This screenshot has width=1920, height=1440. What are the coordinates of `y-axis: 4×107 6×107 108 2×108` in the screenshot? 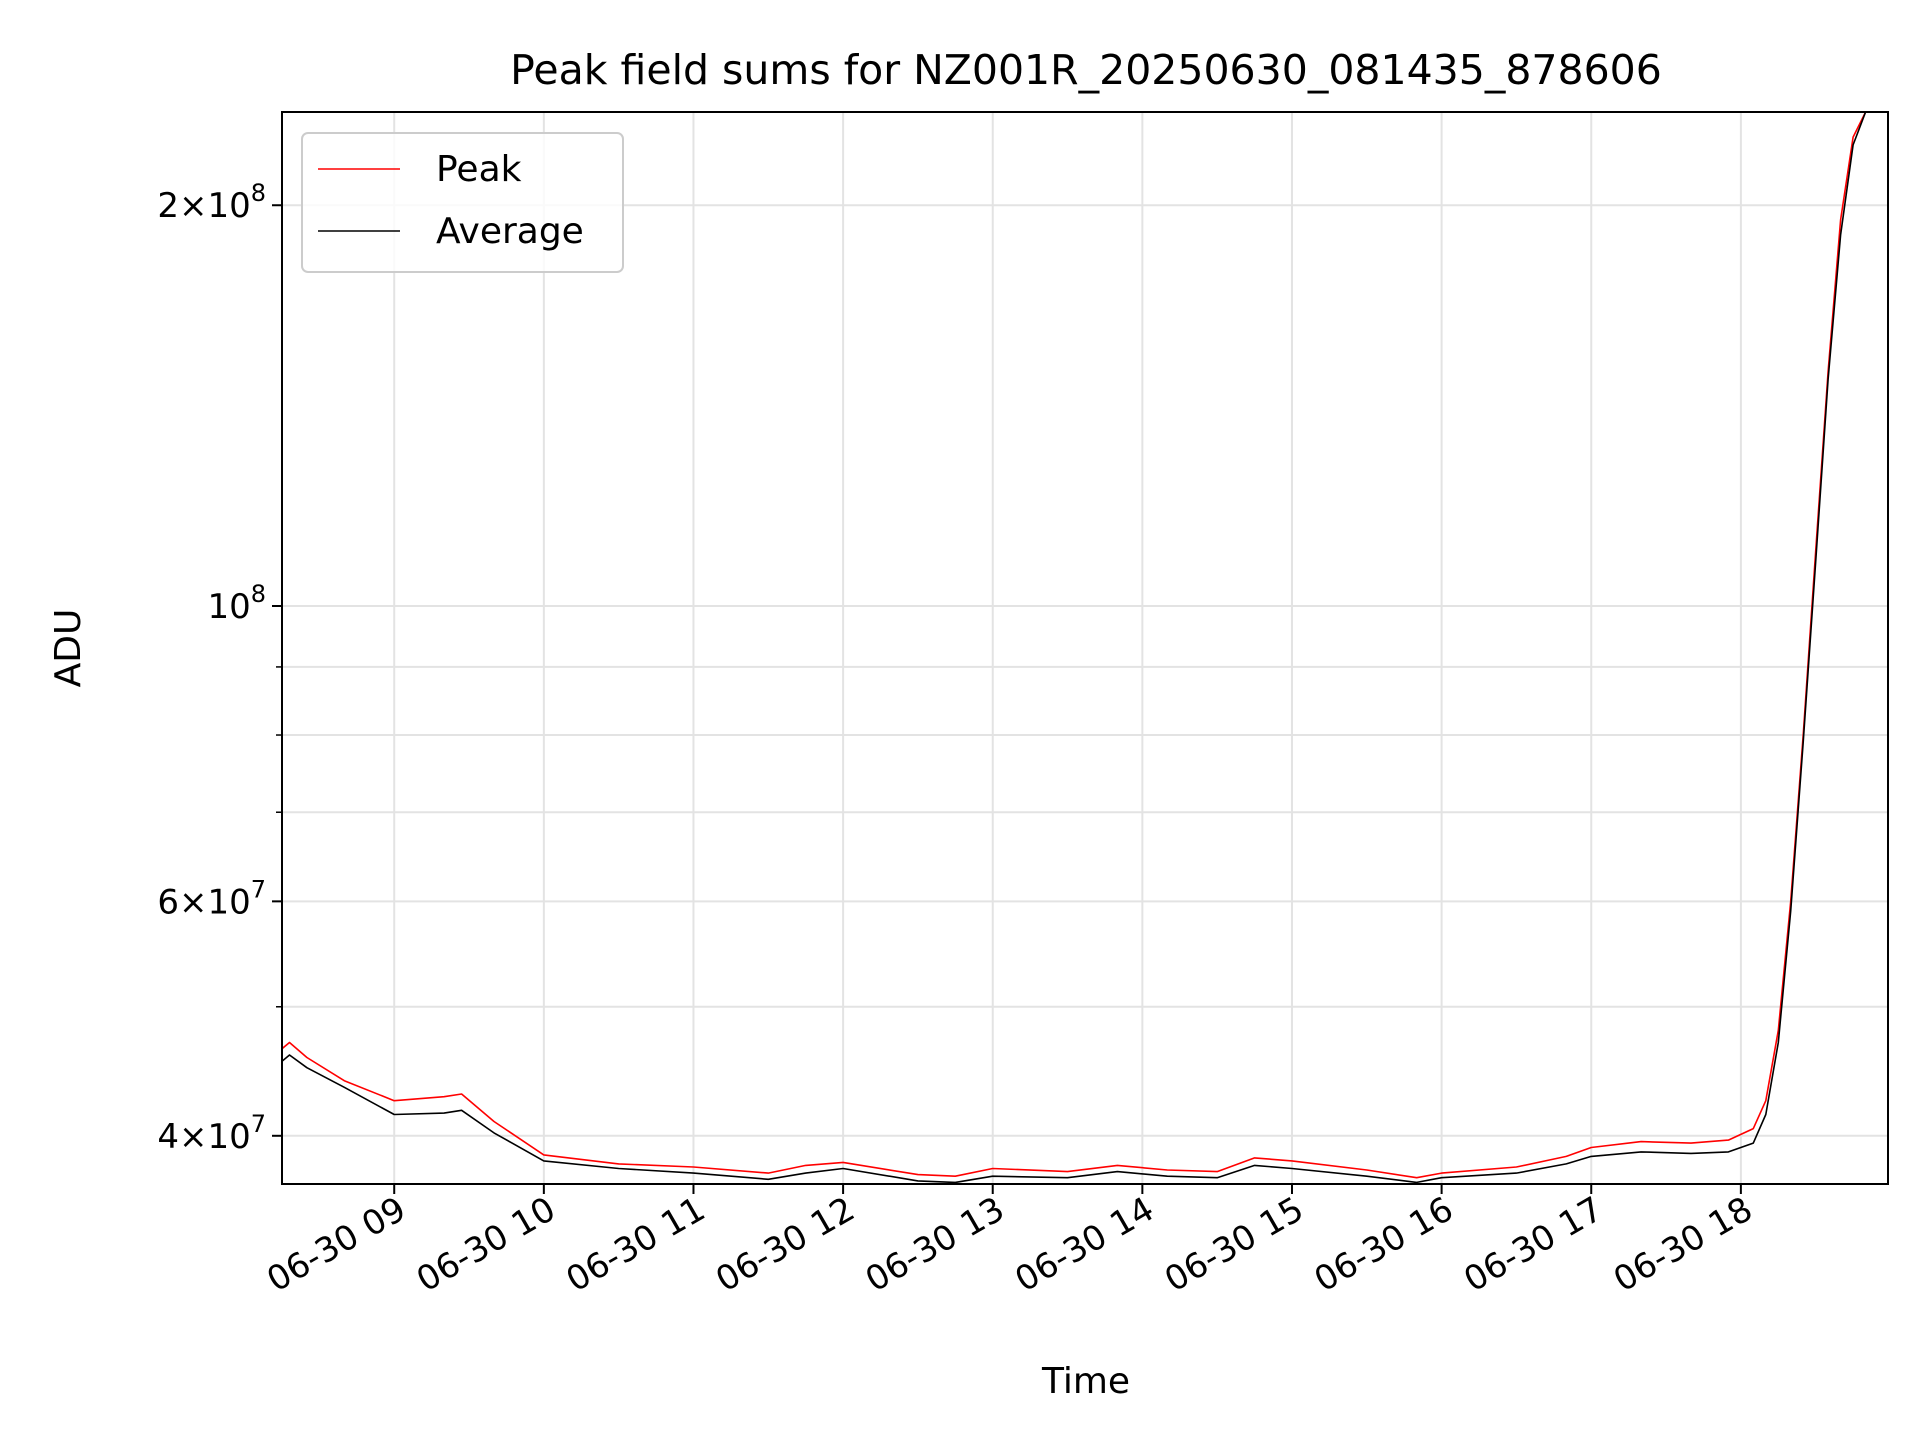 It's located at (219, 668).